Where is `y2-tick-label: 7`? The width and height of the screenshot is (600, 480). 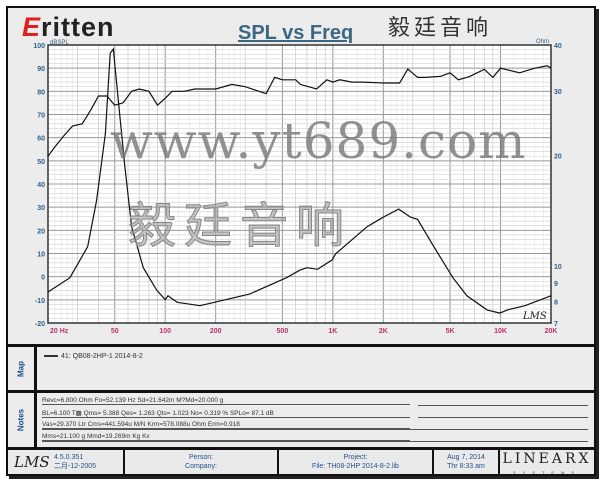 y2-tick-label: 7 is located at coordinates (556, 324).